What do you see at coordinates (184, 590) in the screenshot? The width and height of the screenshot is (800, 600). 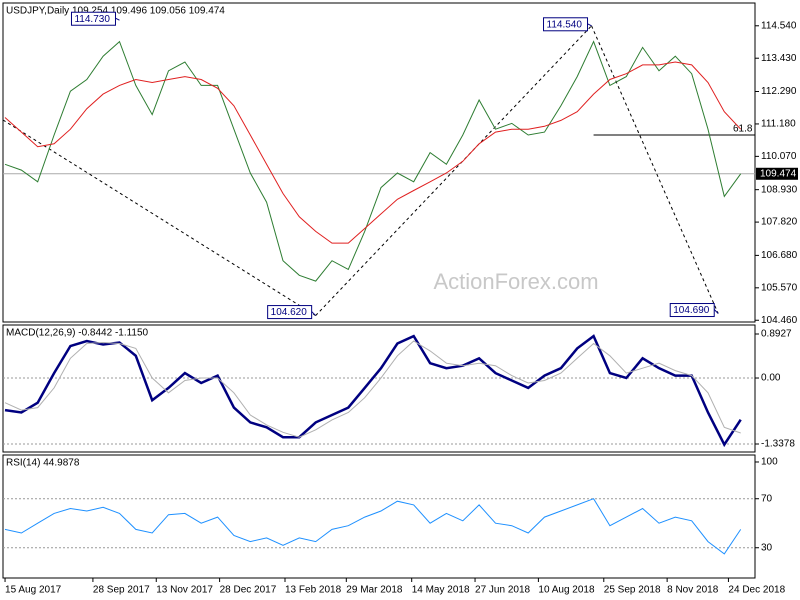 I see `x-tick-label: 13 Nov 2017` at bounding box center [184, 590].